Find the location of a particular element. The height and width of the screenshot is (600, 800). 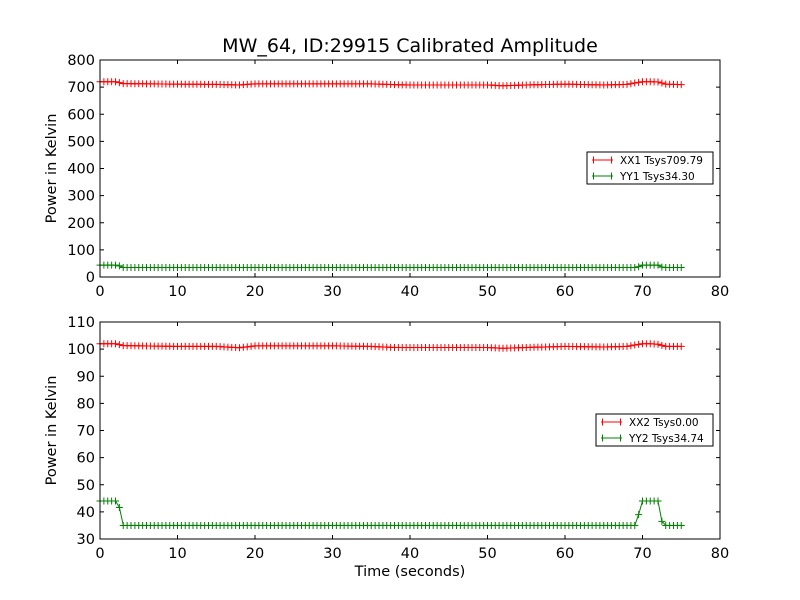

legend-label: XX2 Tsys0.00 is located at coordinates (664, 423).